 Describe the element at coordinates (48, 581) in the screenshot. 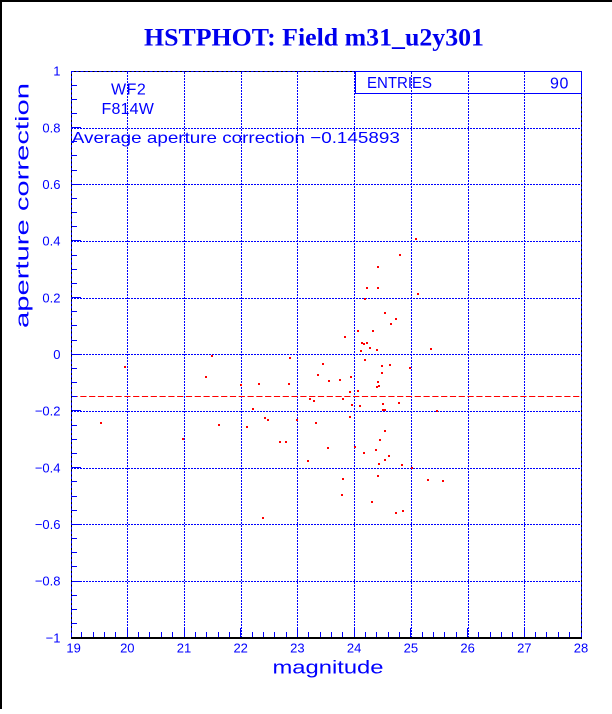

I see `svg-text: −0.8` at that location.